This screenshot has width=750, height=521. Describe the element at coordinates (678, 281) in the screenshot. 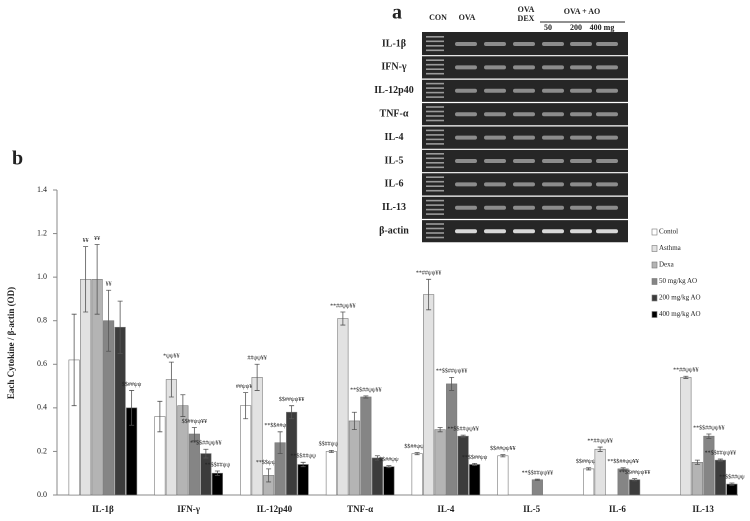

I see `legend-label: 50 mg/kg AO` at that location.